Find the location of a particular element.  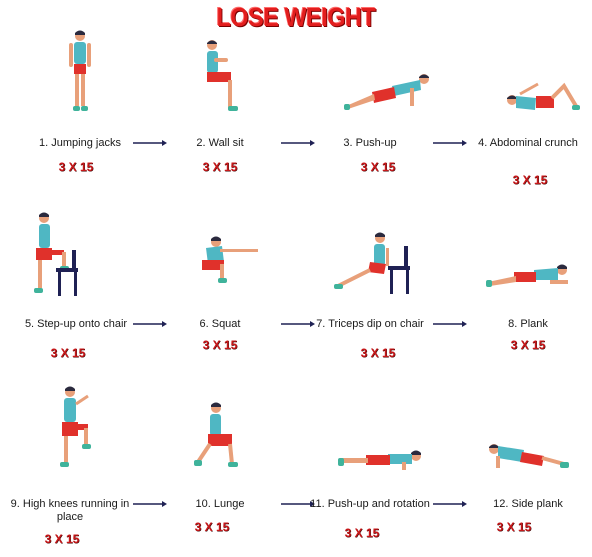

lunge-figure-icon is located at coordinates (216, 434).